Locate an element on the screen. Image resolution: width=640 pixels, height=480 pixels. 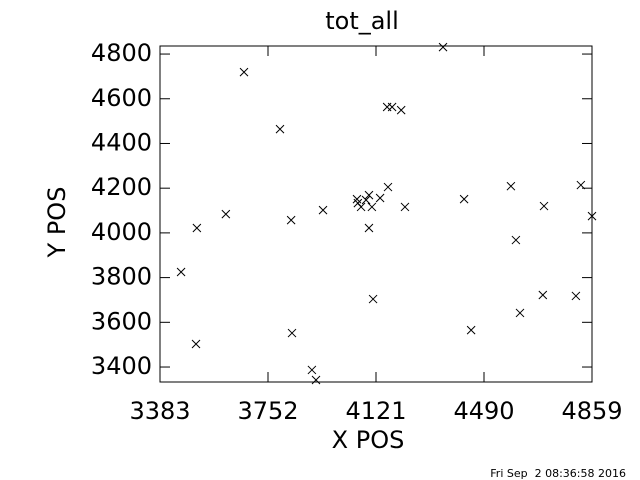
y-axis-label: Y POS is located at coordinates (57, 223).